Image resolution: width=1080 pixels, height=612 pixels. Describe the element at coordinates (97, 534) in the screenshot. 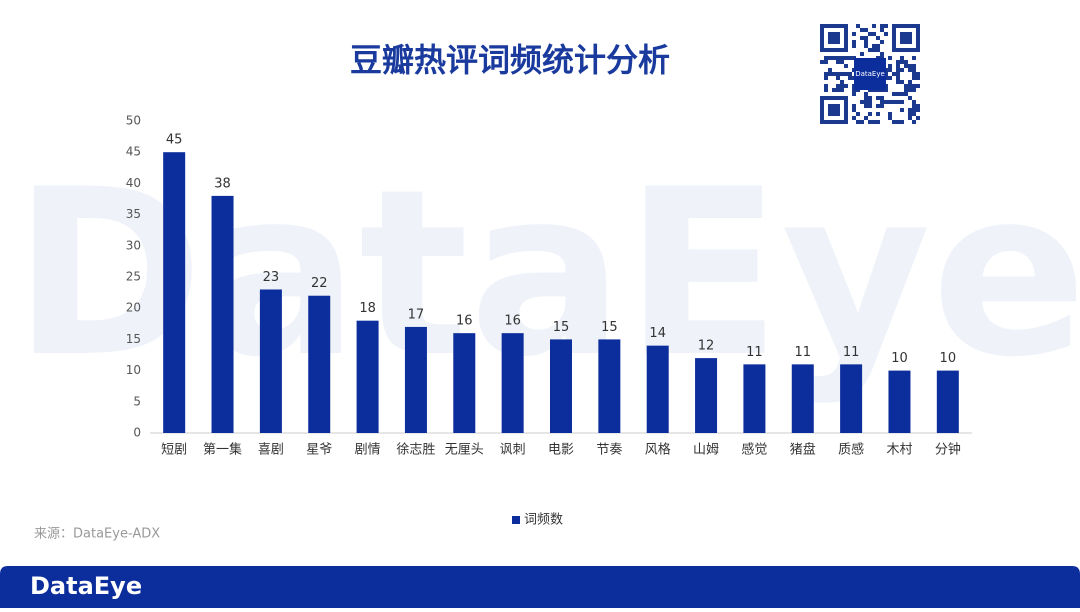

I see `source: 来源：DataEye-ADX` at that location.